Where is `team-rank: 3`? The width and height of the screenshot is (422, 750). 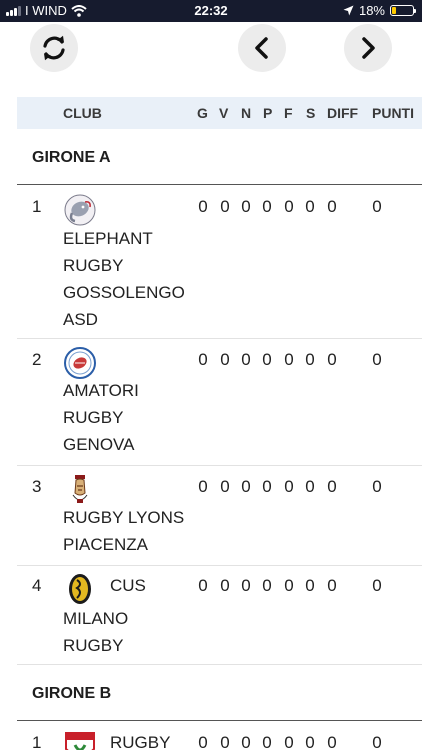 team-rank: 3 is located at coordinates (37, 486).